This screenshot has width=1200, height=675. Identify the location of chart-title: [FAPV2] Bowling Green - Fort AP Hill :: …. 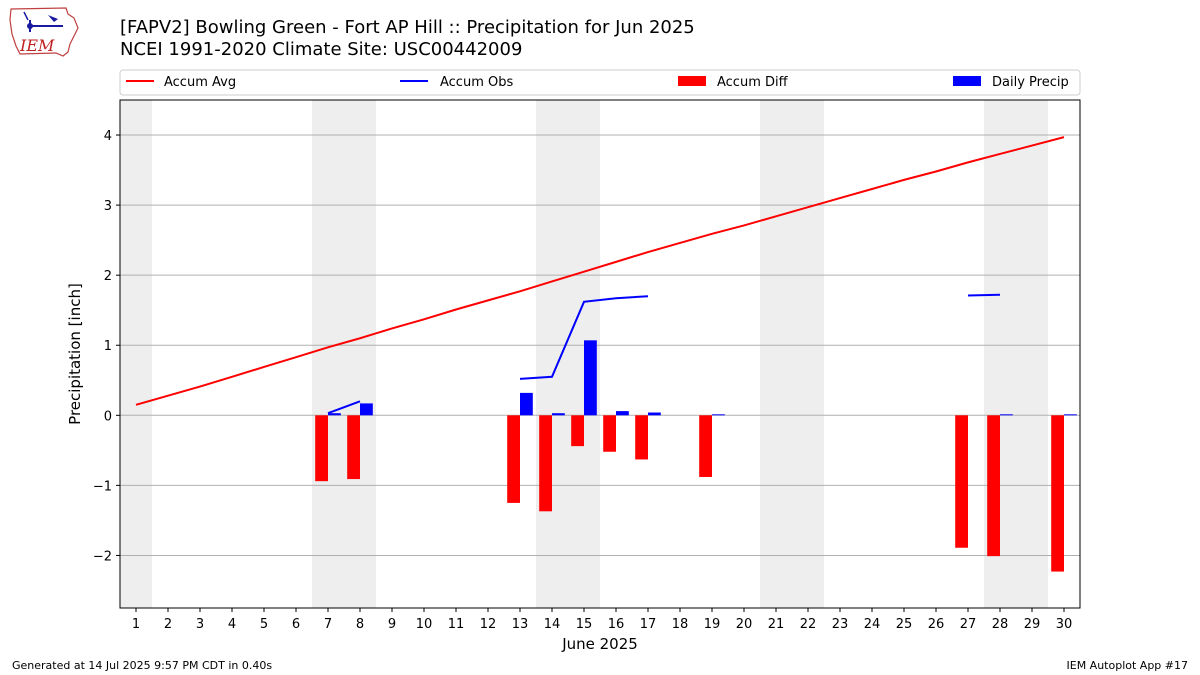
(407, 39).